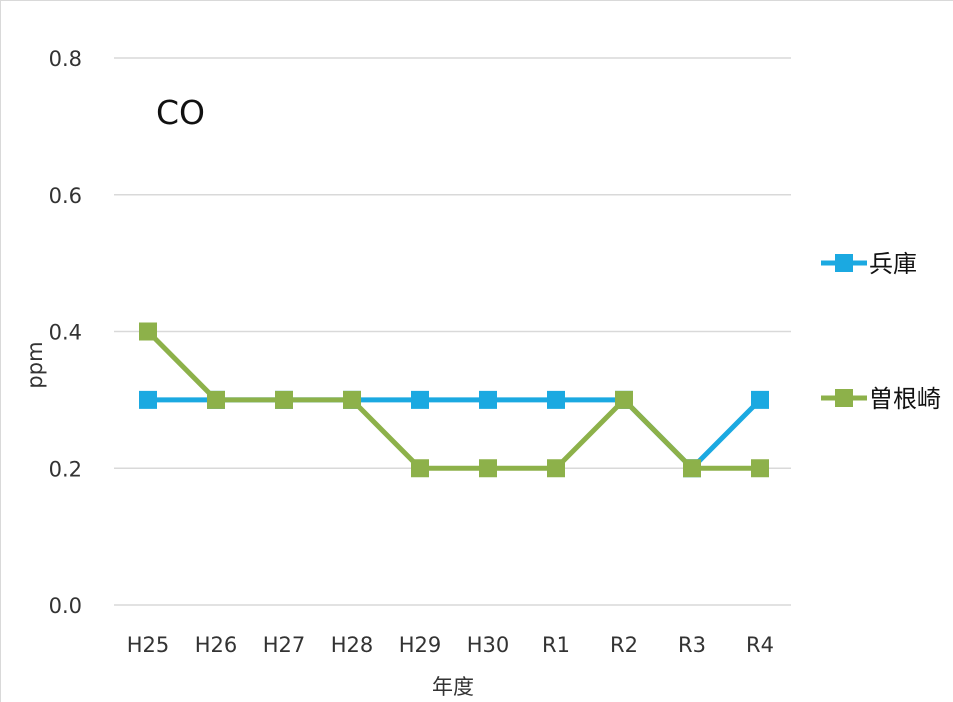 The height and width of the screenshot is (702, 953). Describe the element at coordinates (35, 364) in the screenshot. I see `y-axis-title: ppm` at that location.